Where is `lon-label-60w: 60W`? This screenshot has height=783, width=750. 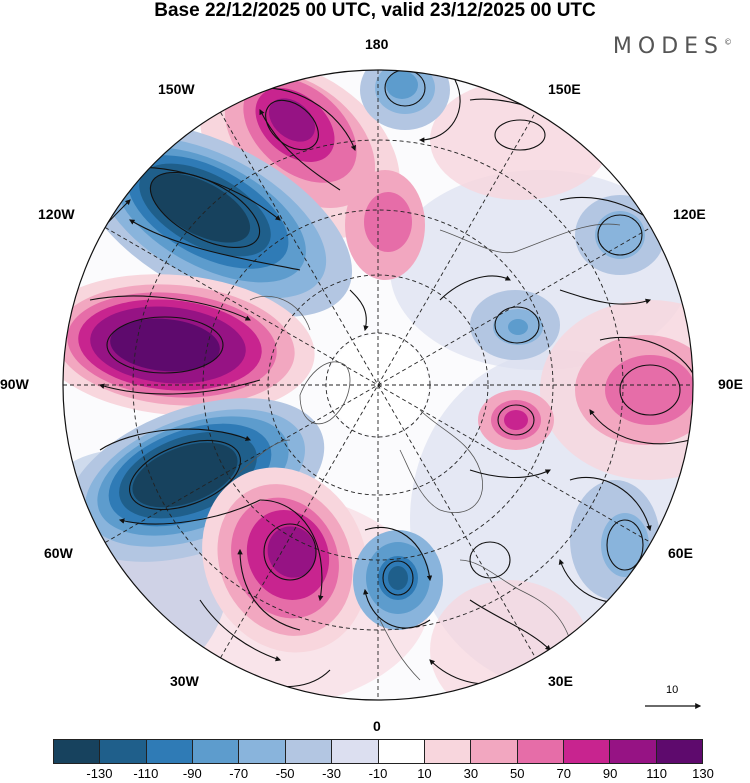 lon-label-60w: 60W is located at coordinates (58, 553).